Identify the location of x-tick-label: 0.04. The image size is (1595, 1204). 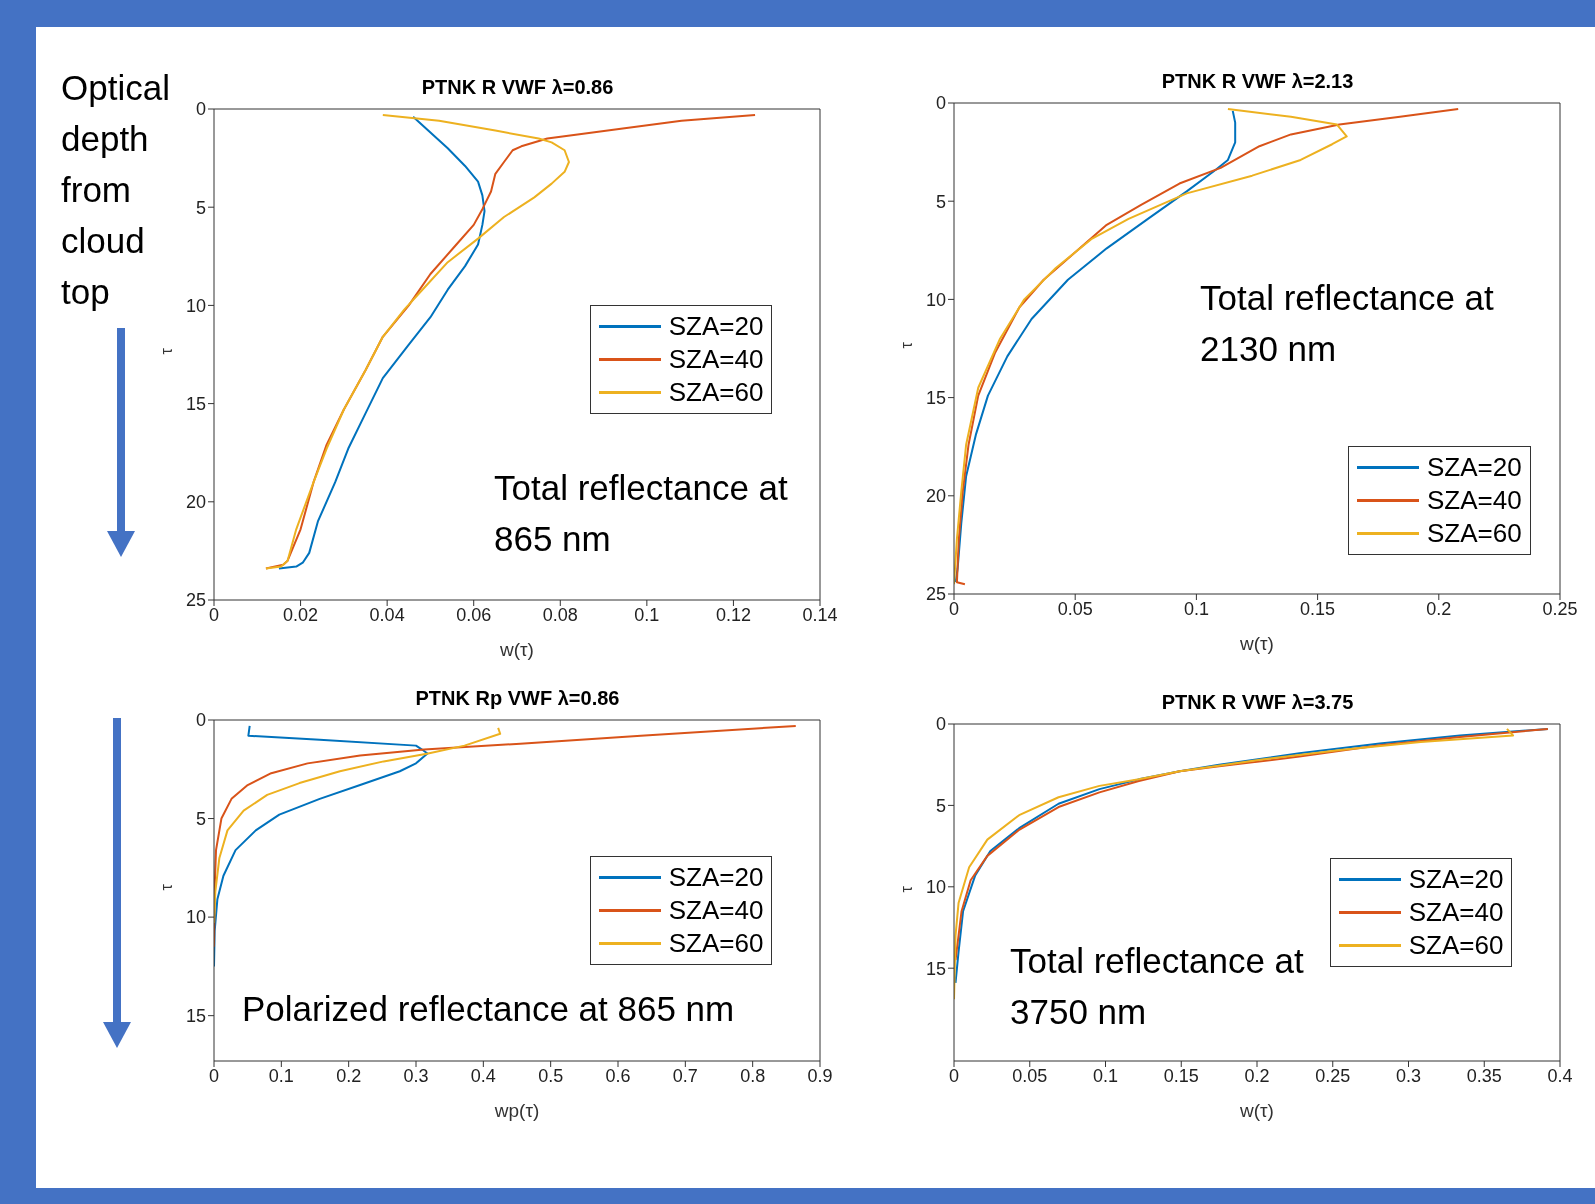
(387, 614).